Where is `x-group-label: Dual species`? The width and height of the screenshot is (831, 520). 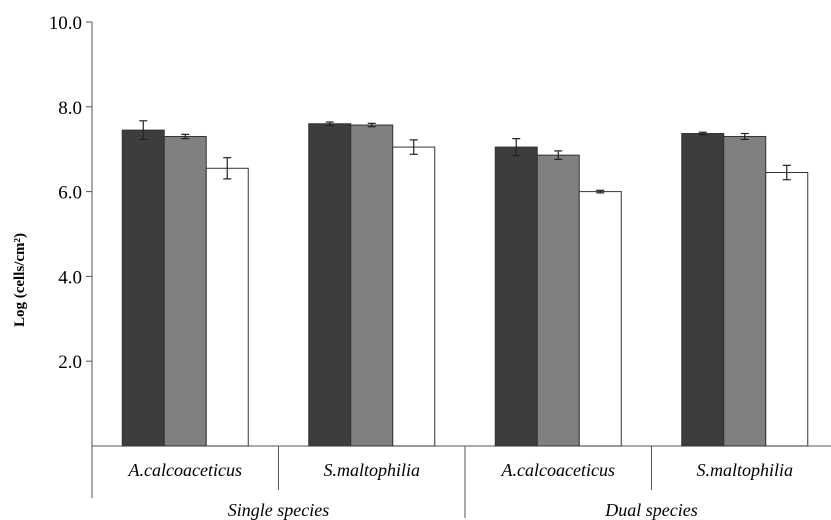
x-group-label: Dual species is located at coordinates (650, 510).